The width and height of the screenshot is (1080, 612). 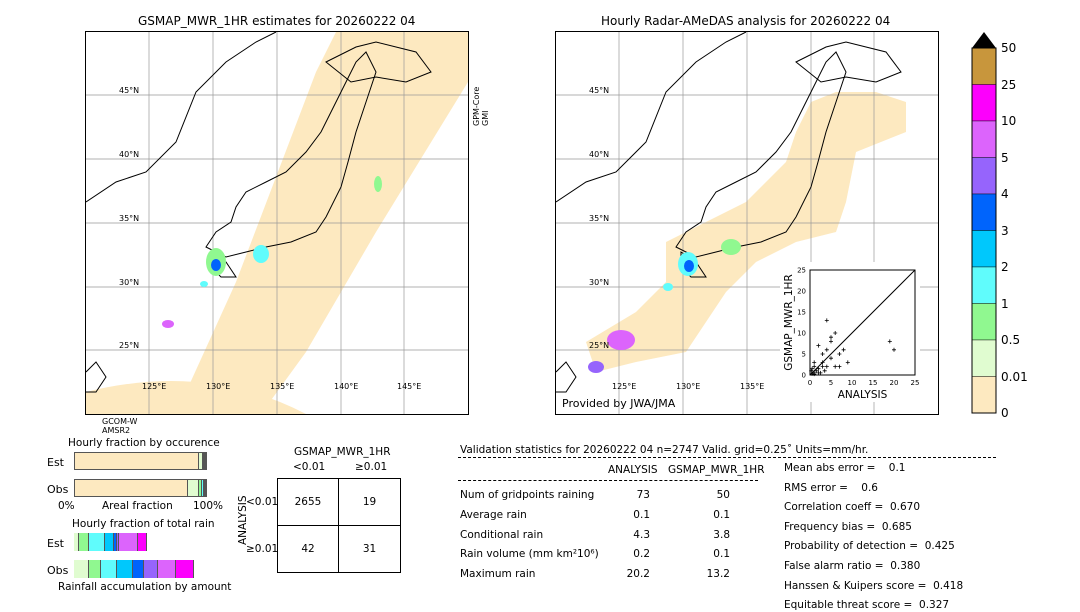 What do you see at coordinates (801, 292) in the screenshot?
I see `y-tick-label: 20` at bounding box center [801, 292].